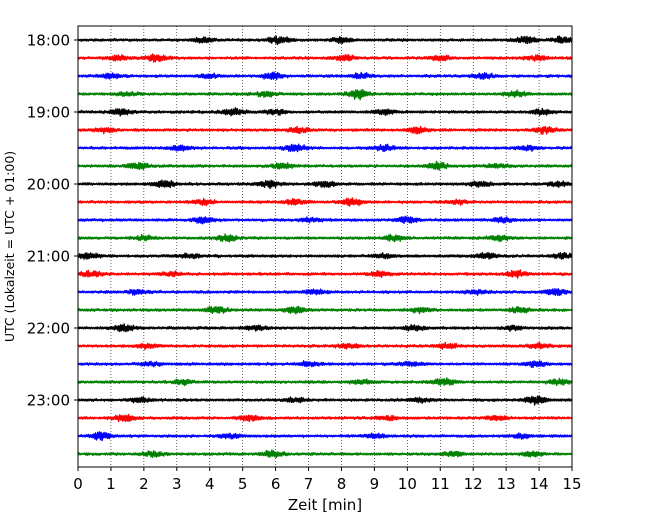  Describe the element at coordinates (342, 484) in the screenshot. I see `x-tick-label: 8` at that location.